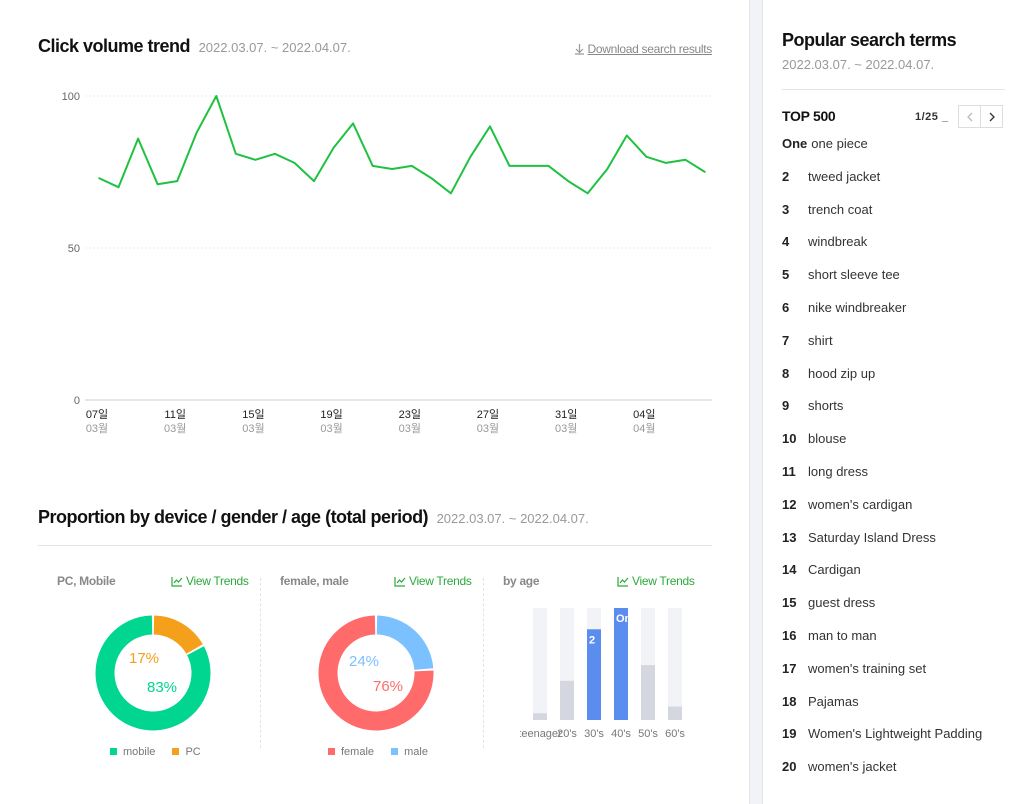 The height and width of the screenshot is (804, 1014). Describe the element at coordinates (882, 242) in the screenshot. I see `rank-item: 4 windbreak` at that location.